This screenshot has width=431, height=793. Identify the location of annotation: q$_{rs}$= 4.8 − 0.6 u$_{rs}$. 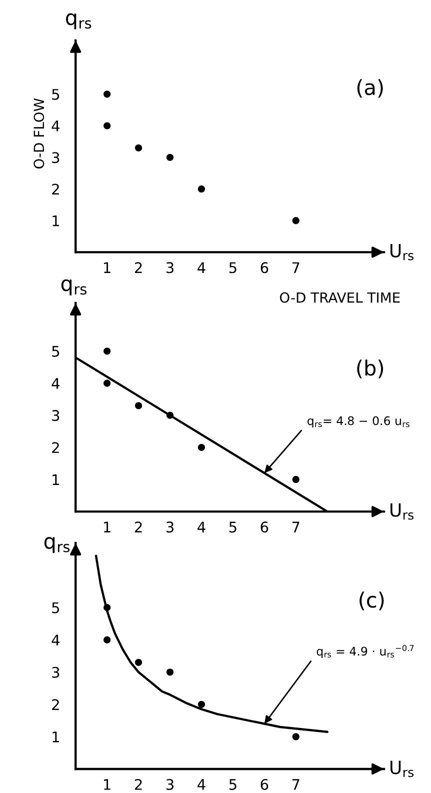
(359, 422).